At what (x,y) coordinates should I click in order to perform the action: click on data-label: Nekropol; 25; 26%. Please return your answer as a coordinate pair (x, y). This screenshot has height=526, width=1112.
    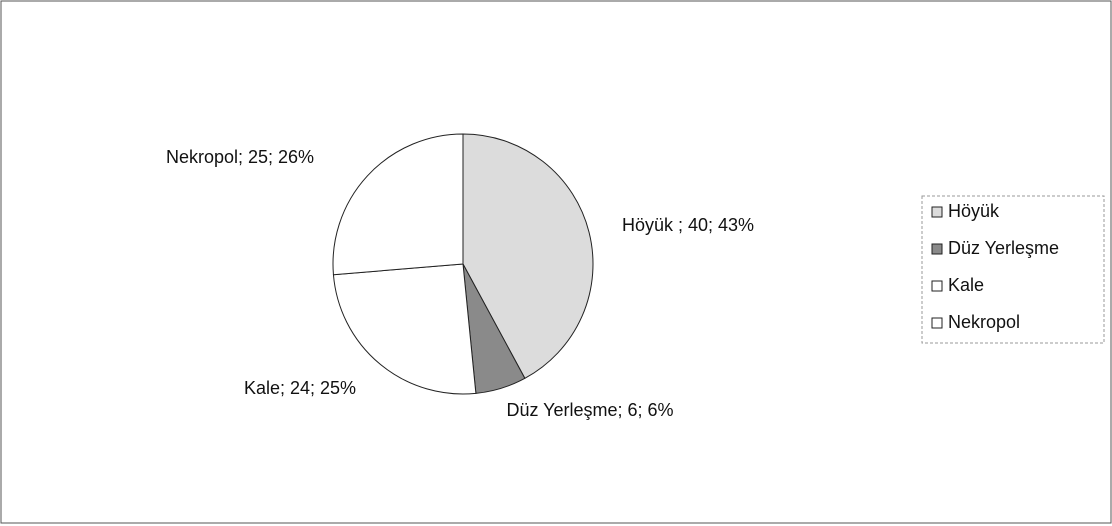
    Looking at the image, I should click on (240, 157).